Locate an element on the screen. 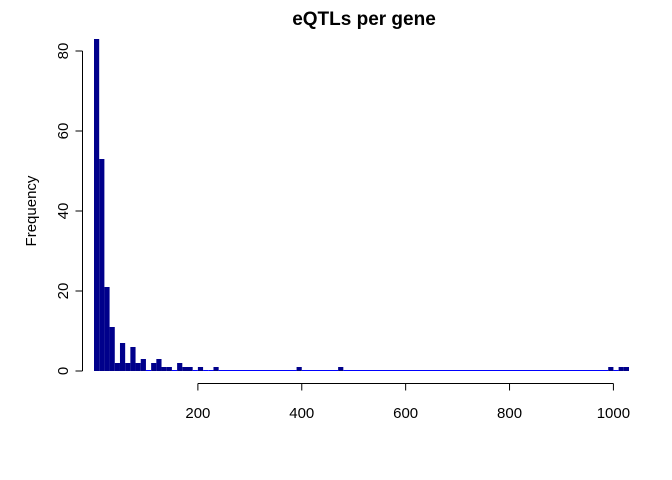 The width and height of the screenshot is (672, 480). y-tick-label: 0 is located at coordinates (63, 371).